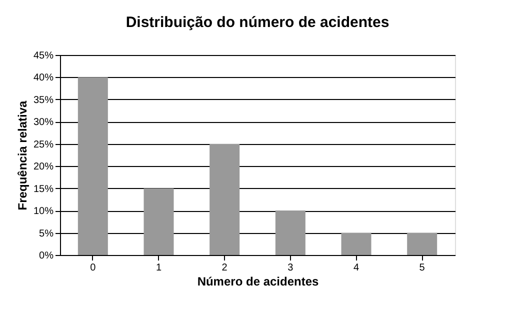 The image size is (532, 324). What do you see at coordinates (43, 100) in the screenshot?
I see `y-tick-label: 35%` at bounding box center [43, 100].